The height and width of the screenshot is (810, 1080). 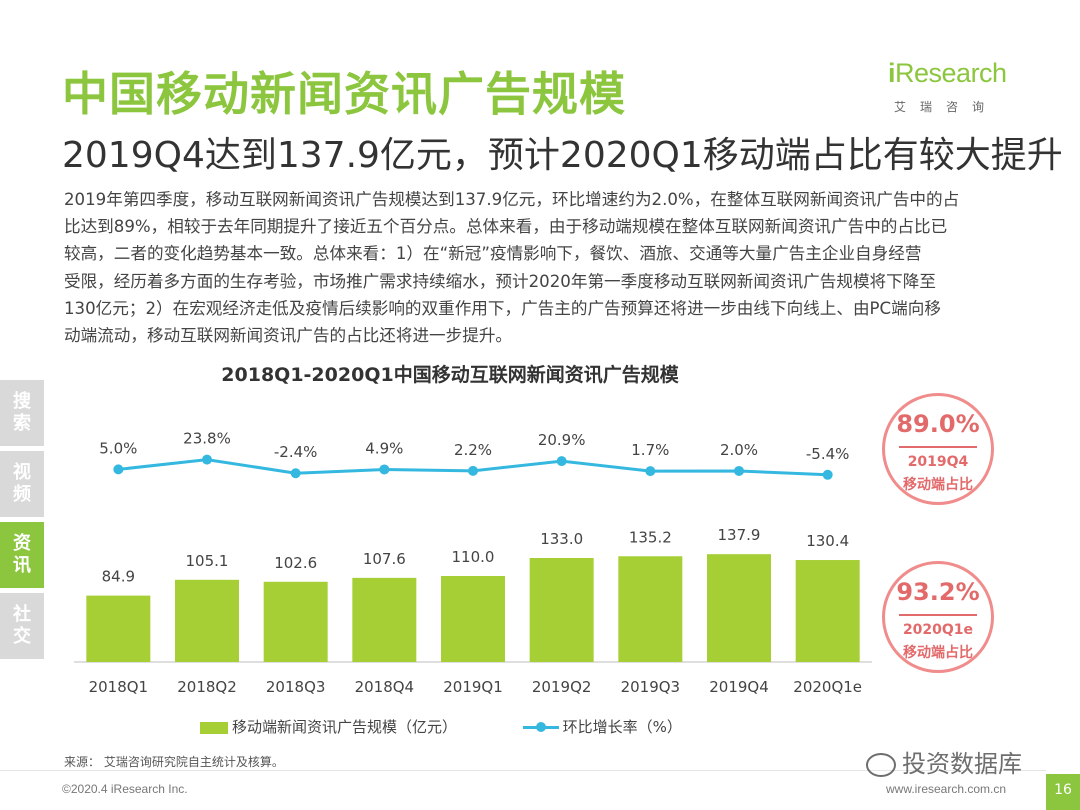 What do you see at coordinates (473, 450) in the screenshot?
I see `growth-rate-label: 2.2%` at bounding box center [473, 450].